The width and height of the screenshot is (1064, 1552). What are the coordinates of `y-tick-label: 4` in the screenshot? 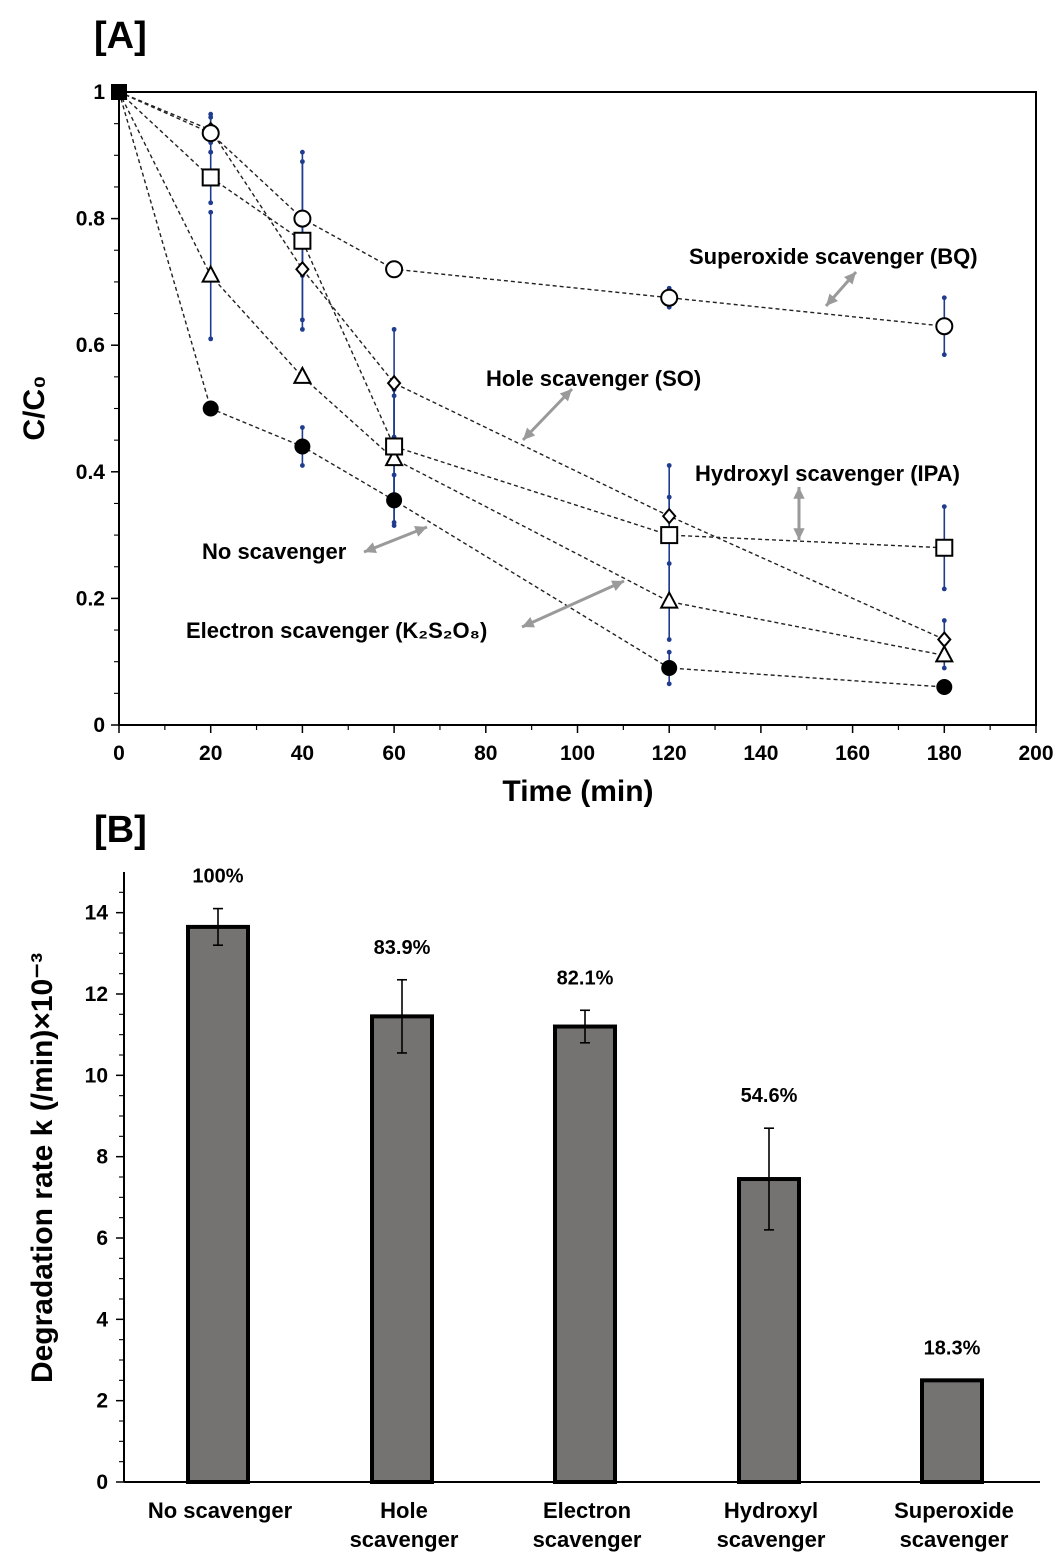 It's located at (102, 1319).